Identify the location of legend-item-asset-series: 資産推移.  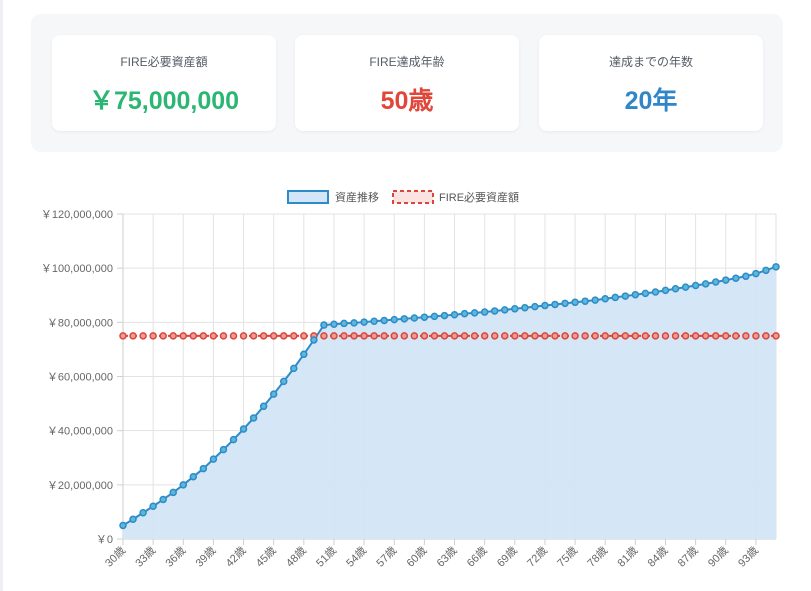
(333, 197).